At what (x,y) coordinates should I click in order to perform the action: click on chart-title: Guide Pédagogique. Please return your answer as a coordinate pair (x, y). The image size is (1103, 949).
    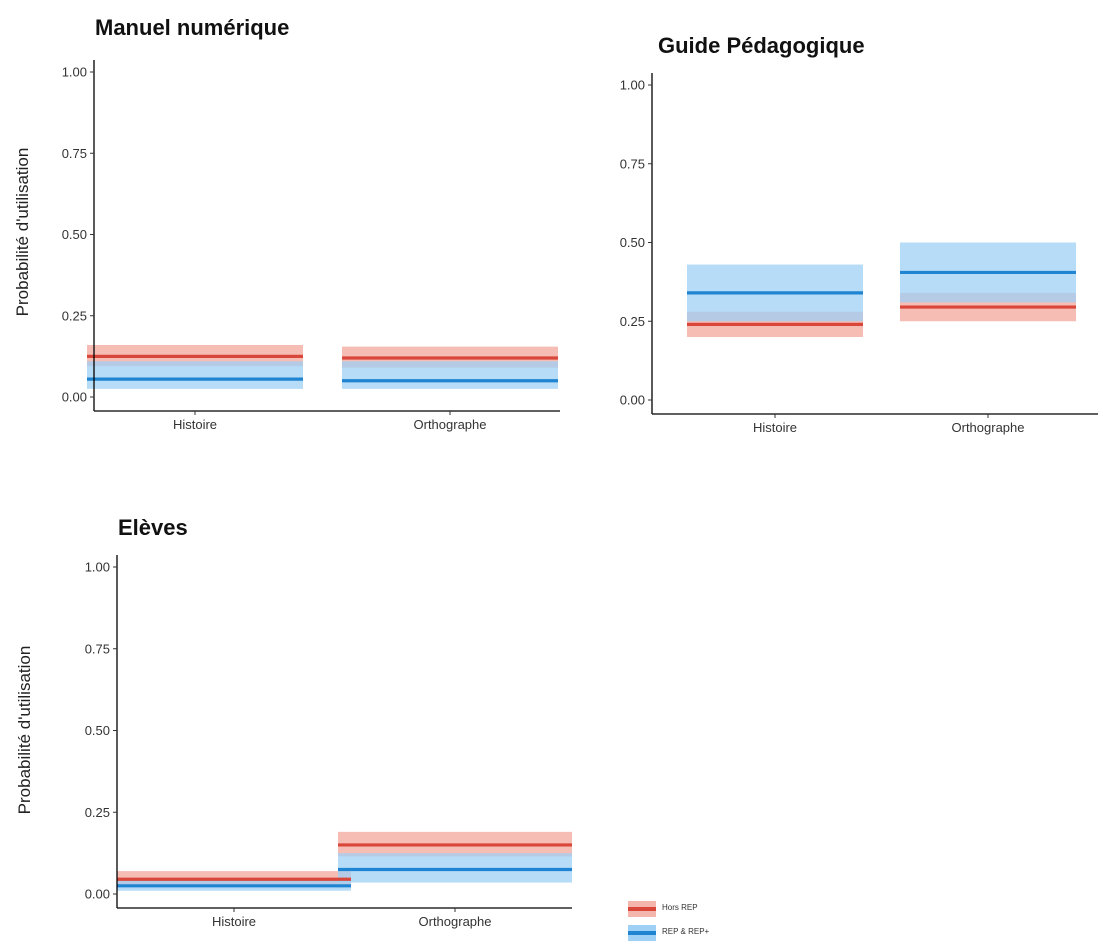
    Looking at the image, I should click on (761, 45).